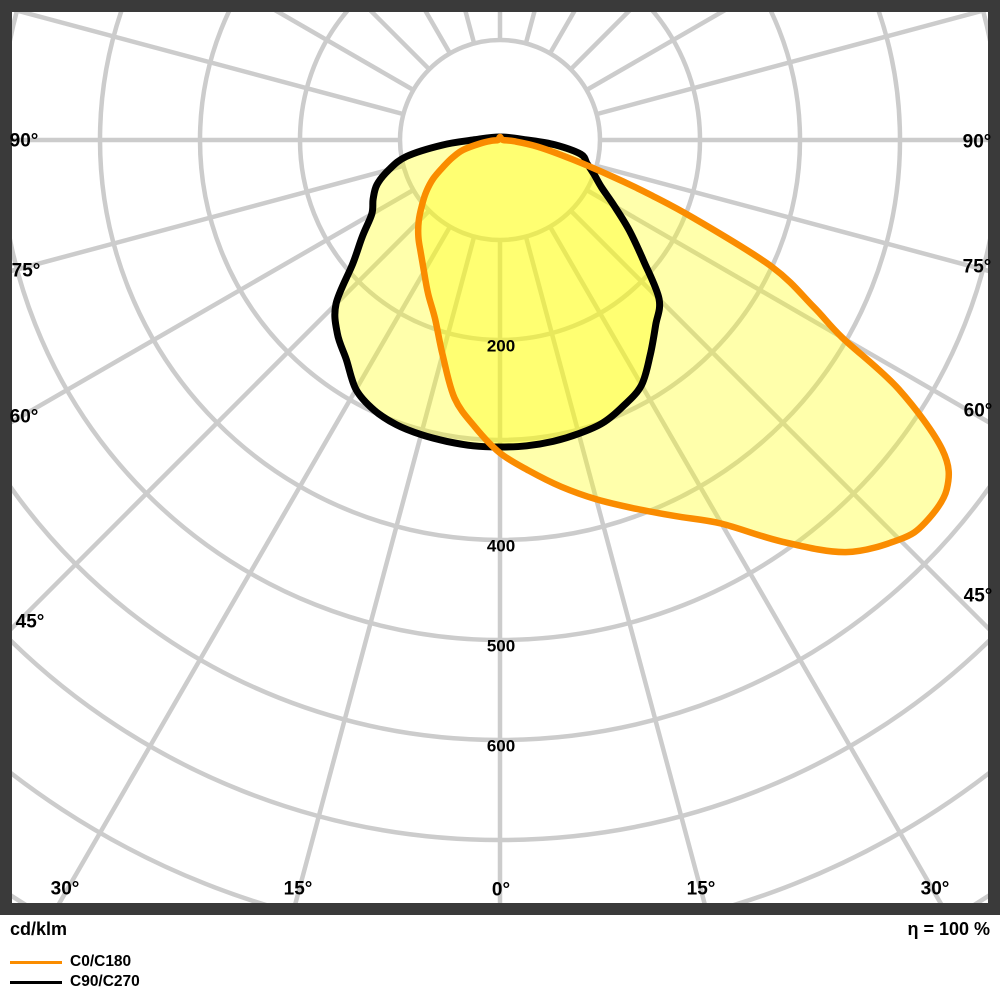 This screenshot has width=1000, height=1000. I want to click on unit-label: cd/klm, so click(39, 929).